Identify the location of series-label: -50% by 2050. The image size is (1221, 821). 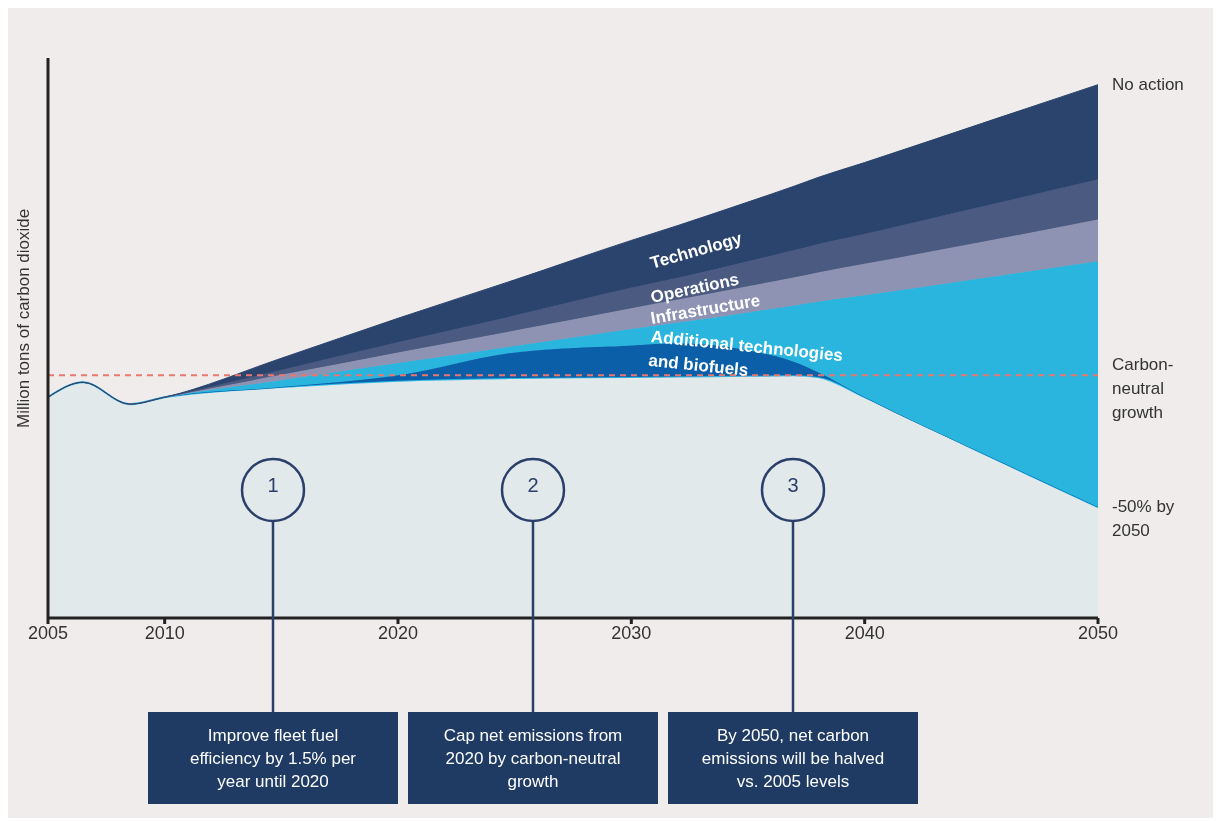
(1144, 519).